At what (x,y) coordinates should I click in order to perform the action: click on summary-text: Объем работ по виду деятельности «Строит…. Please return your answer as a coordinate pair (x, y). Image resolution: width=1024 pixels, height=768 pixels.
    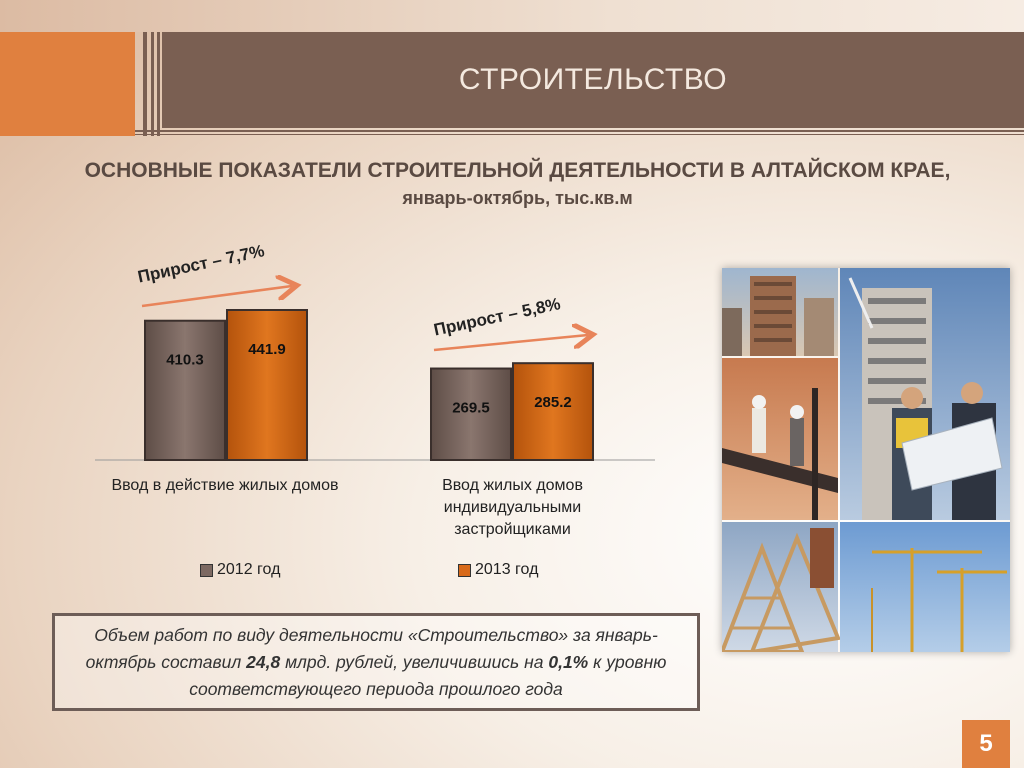
    Looking at the image, I should click on (376, 662).